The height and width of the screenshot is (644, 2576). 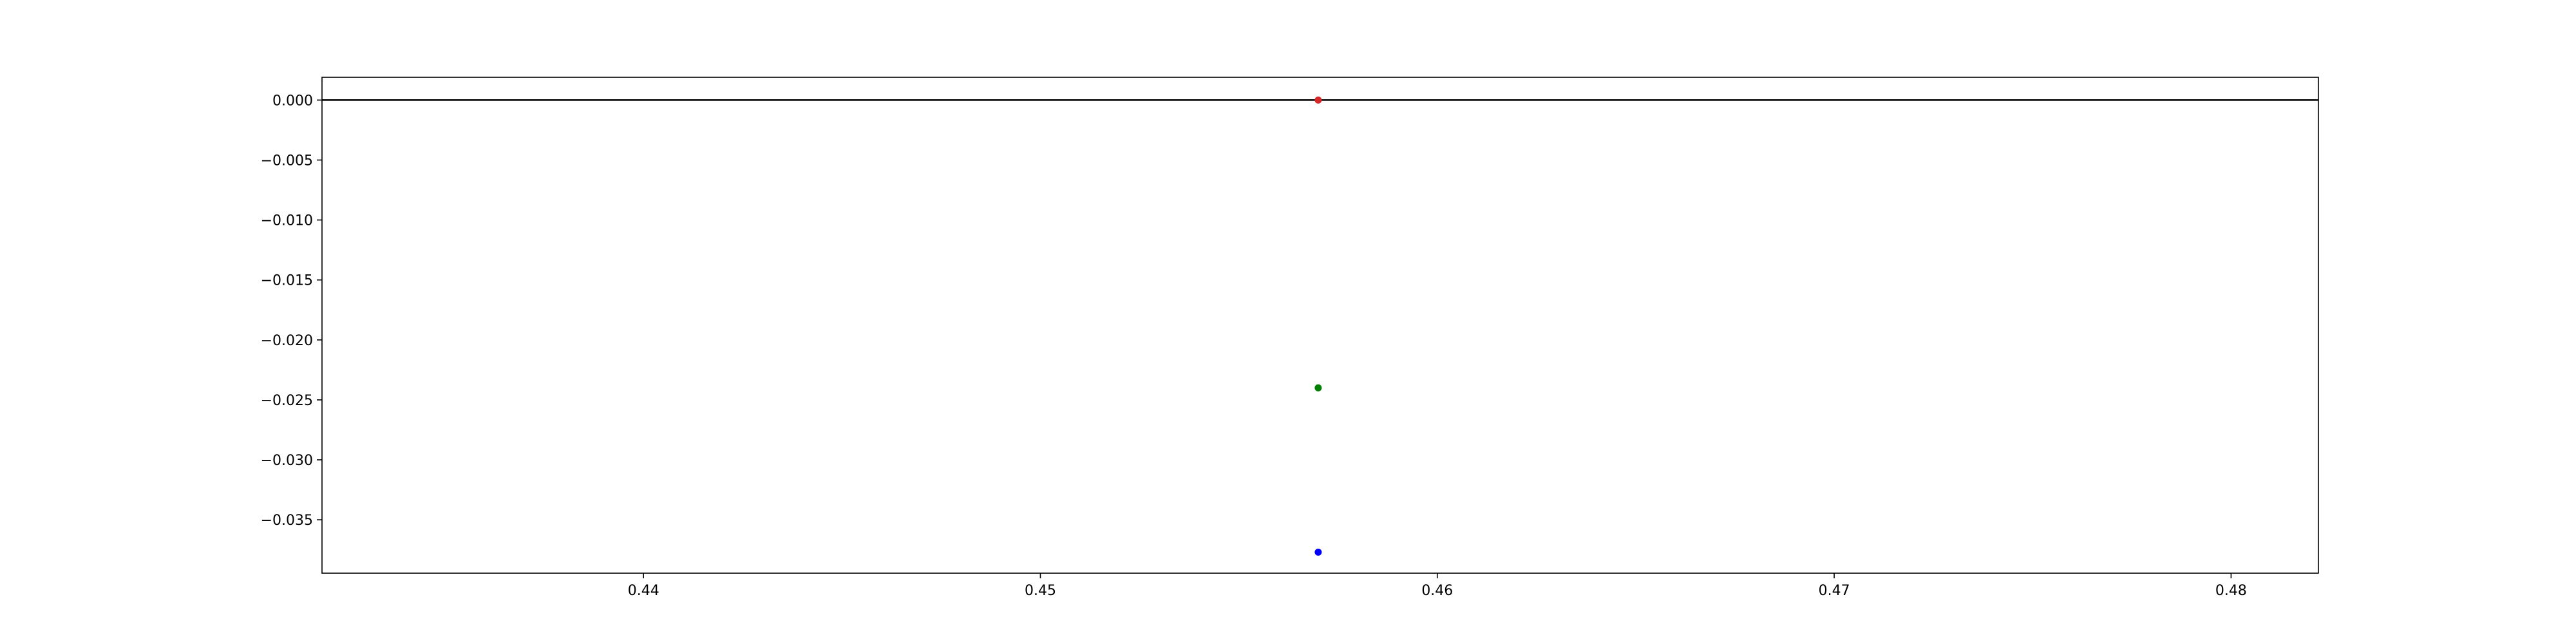 I want to click on x-tick-label: 0.46, so click(x=1437, y=591).